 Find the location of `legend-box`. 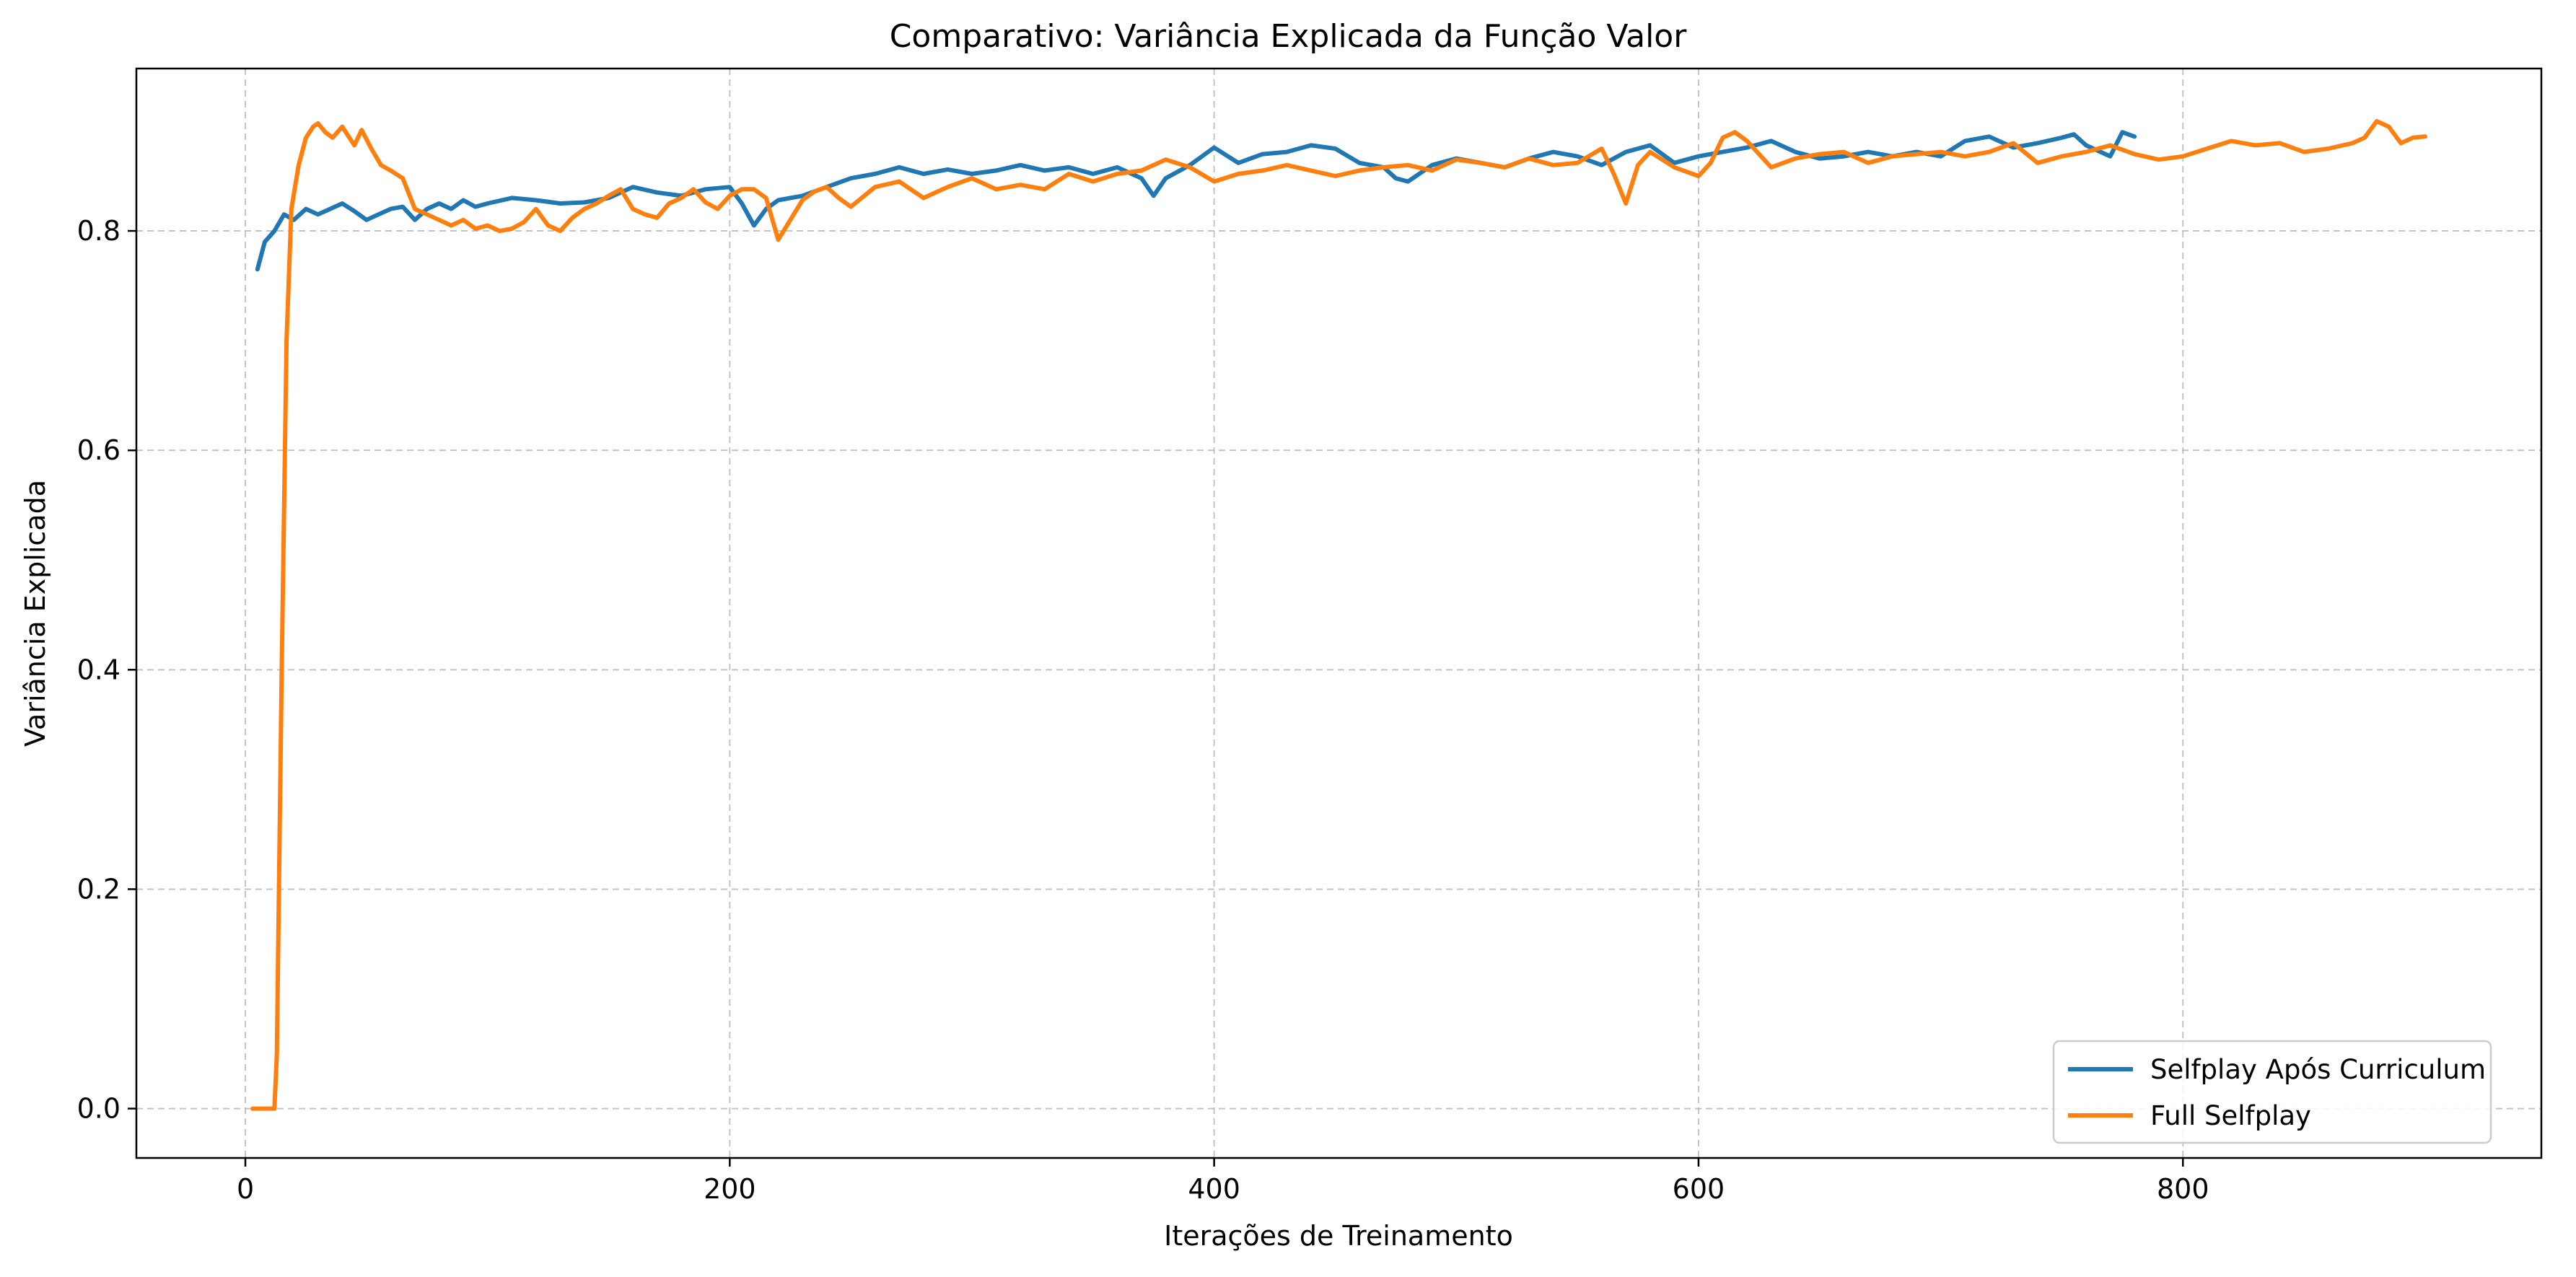

legend-box is located at coordinates (2272, 1092).